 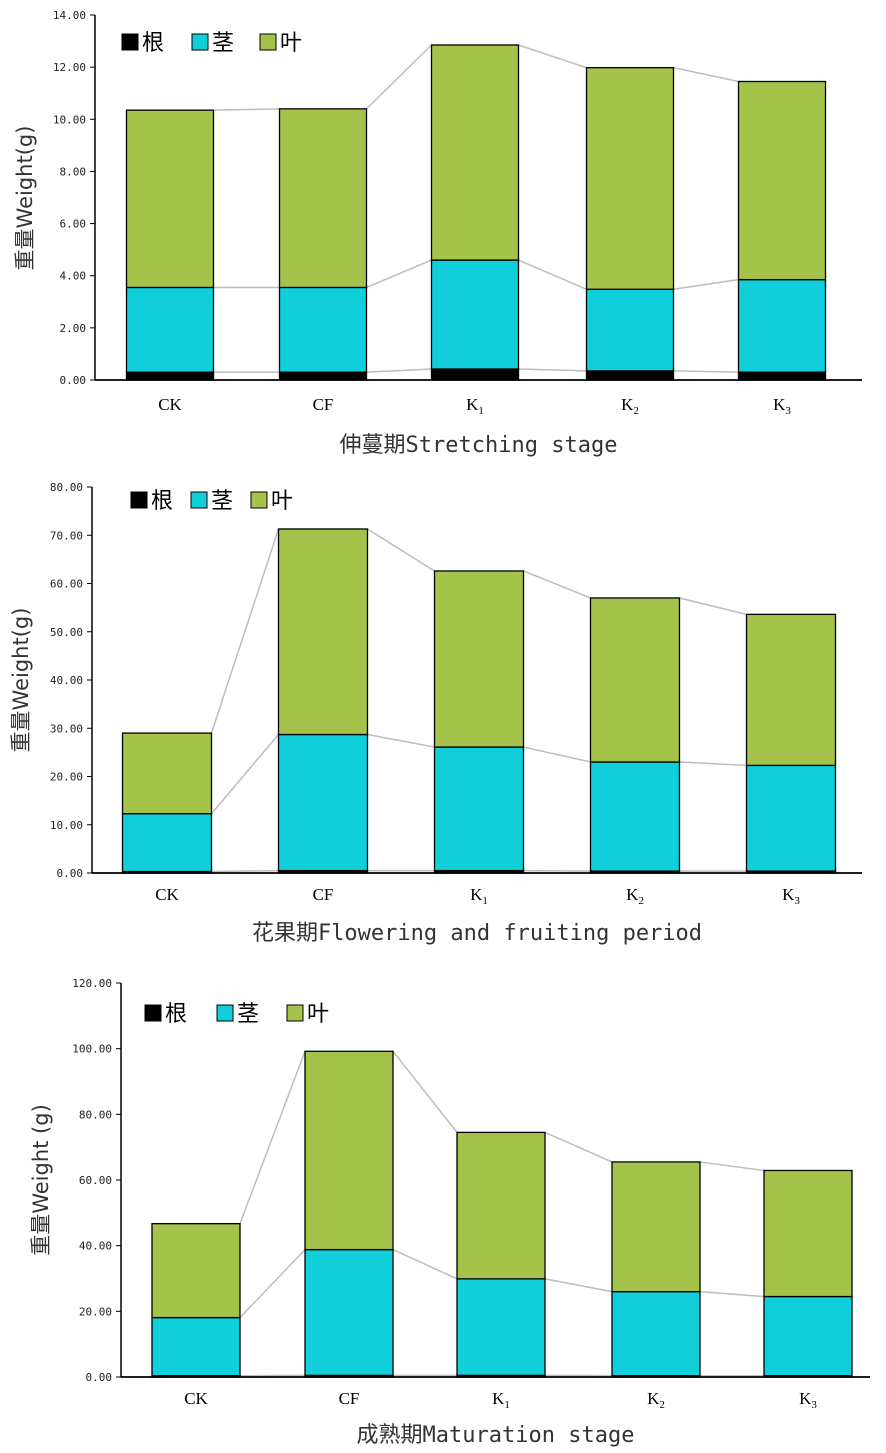 What do you see at coordinates (66, 728) in the screenshot?
I see `y-tick-label: 30.00` at bounding box center [66, 728].